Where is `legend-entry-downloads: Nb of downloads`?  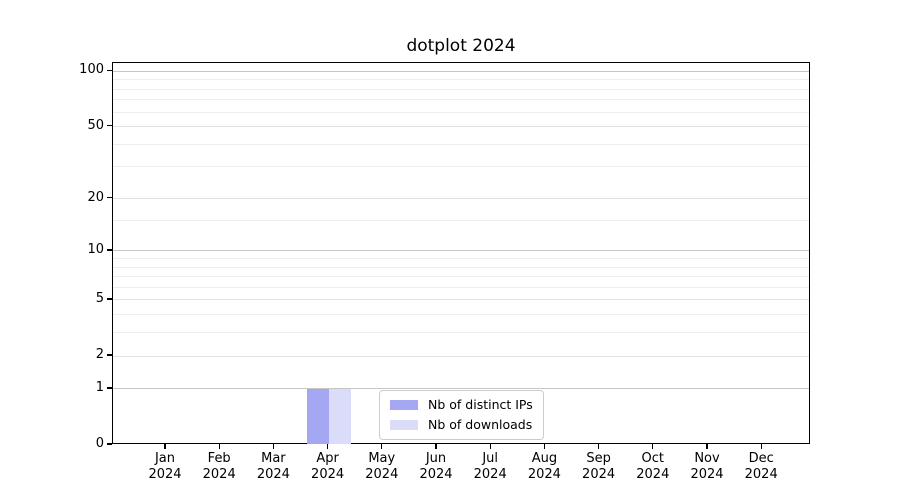
legend-entry-downloads: Nb of downloads is located at coordinates (461, 424).